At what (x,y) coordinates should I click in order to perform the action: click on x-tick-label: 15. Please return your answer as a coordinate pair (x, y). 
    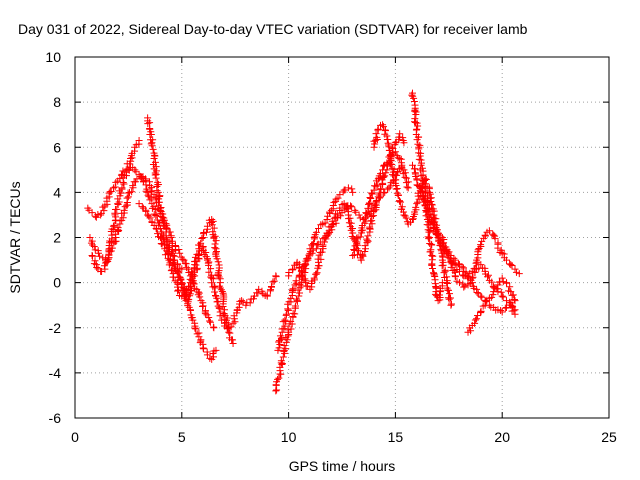
    Looking at the image, I should click on (396, 437).